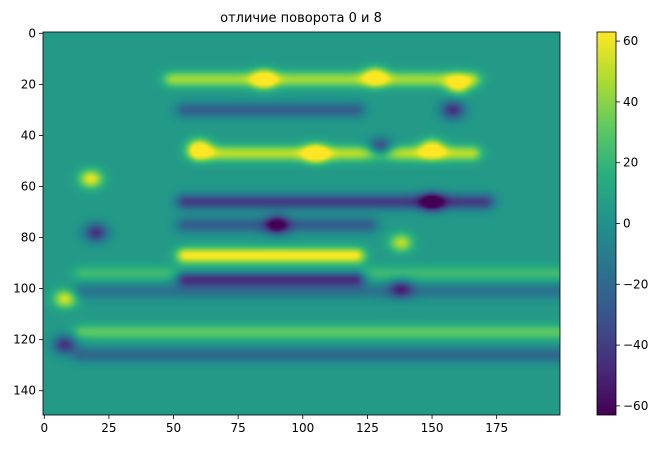 This screenshot has width=666, height=449. Describe the element at coordinates (606, 223) in the screenshot. I see `colorbar` at that location.